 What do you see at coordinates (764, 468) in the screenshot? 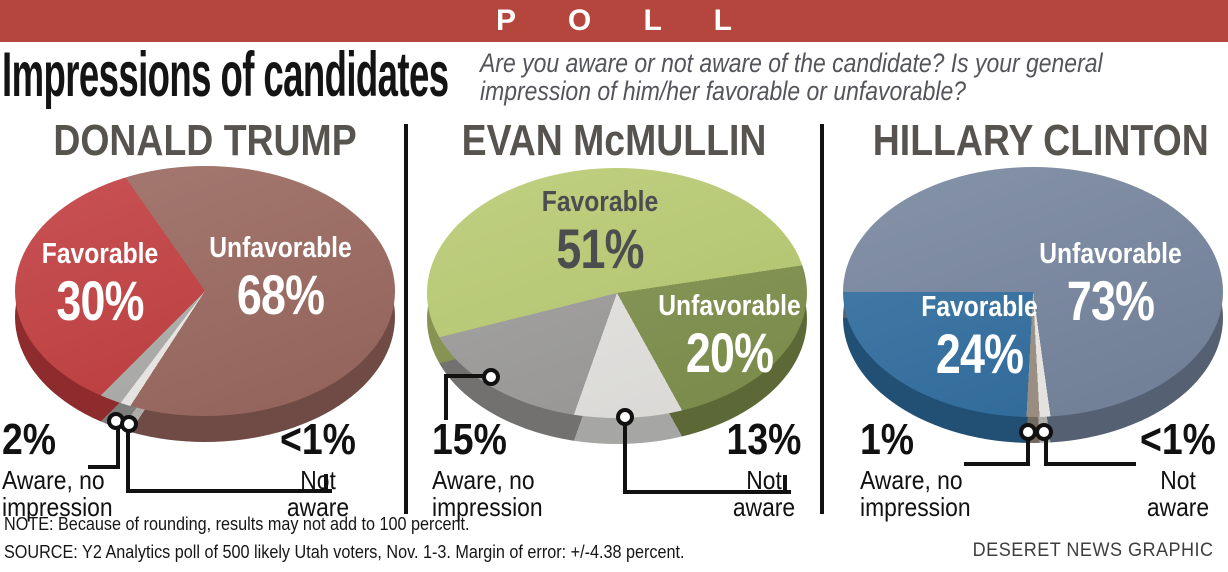
I see `mcmullin-notaware-callout: 13% Not aware` at bounding box center [764, 468].